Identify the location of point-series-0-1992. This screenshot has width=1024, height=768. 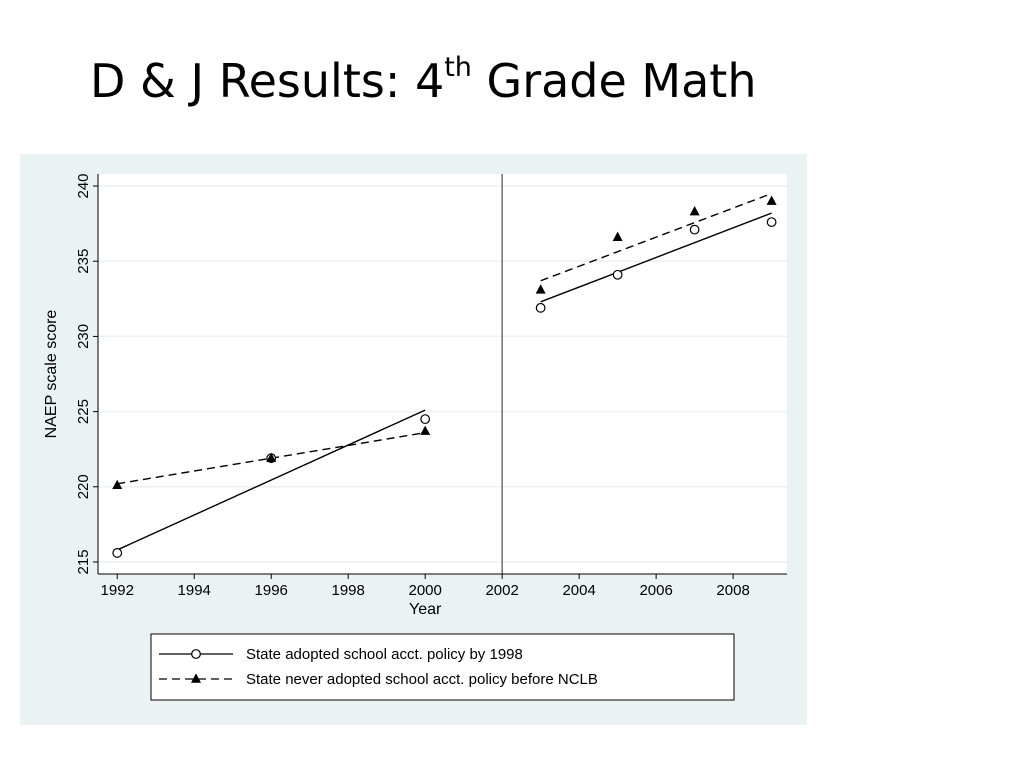
(117, 553).